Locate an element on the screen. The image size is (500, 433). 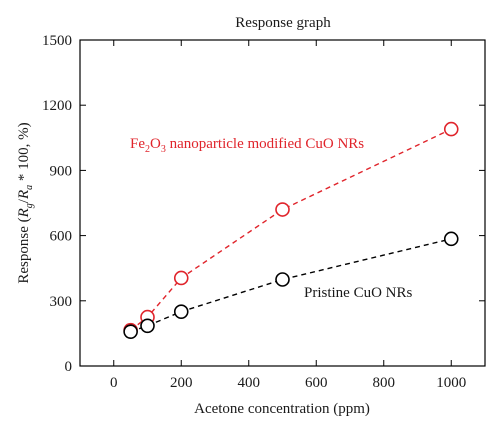
x-axis-label: Acetone concentration (ppm) is located at coordinates (282, 409).